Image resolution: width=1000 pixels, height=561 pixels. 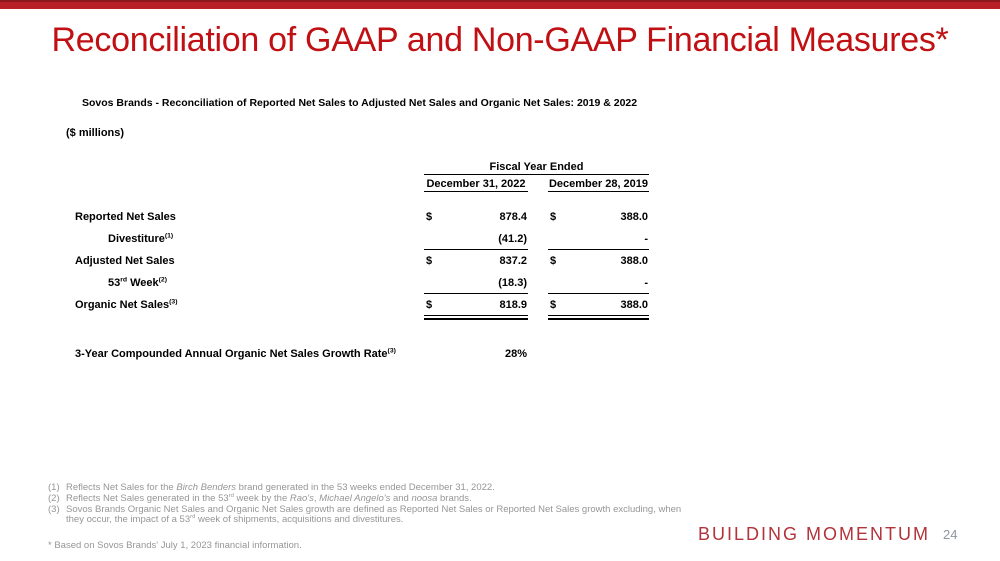 What do you see at coordinates (476, 217) in the screenshot?
I see `value-cell-2022: $ 878.4` at bounding box center [476, 217].